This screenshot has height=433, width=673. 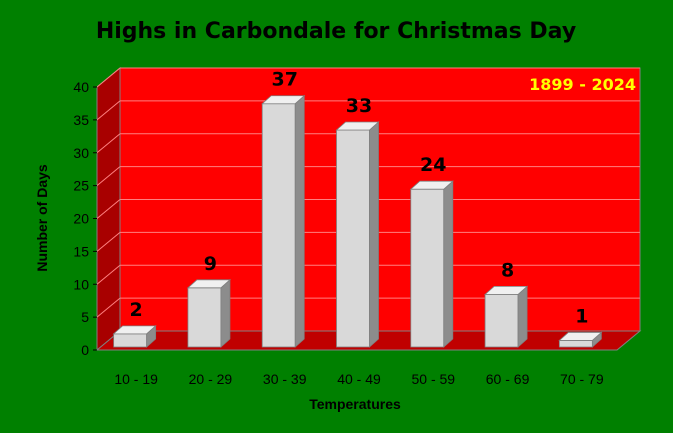 What do you see at coordinates (136, 310) in the screenshot?
I see `data-label: 2` at bounding box center [136, 310].